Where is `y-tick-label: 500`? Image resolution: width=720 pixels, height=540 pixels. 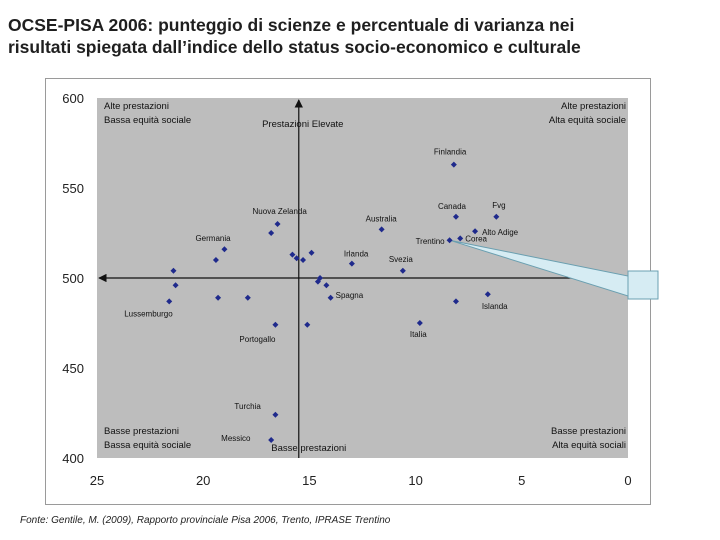
y-tick-label: 500 is located at coordinates (73, 278).